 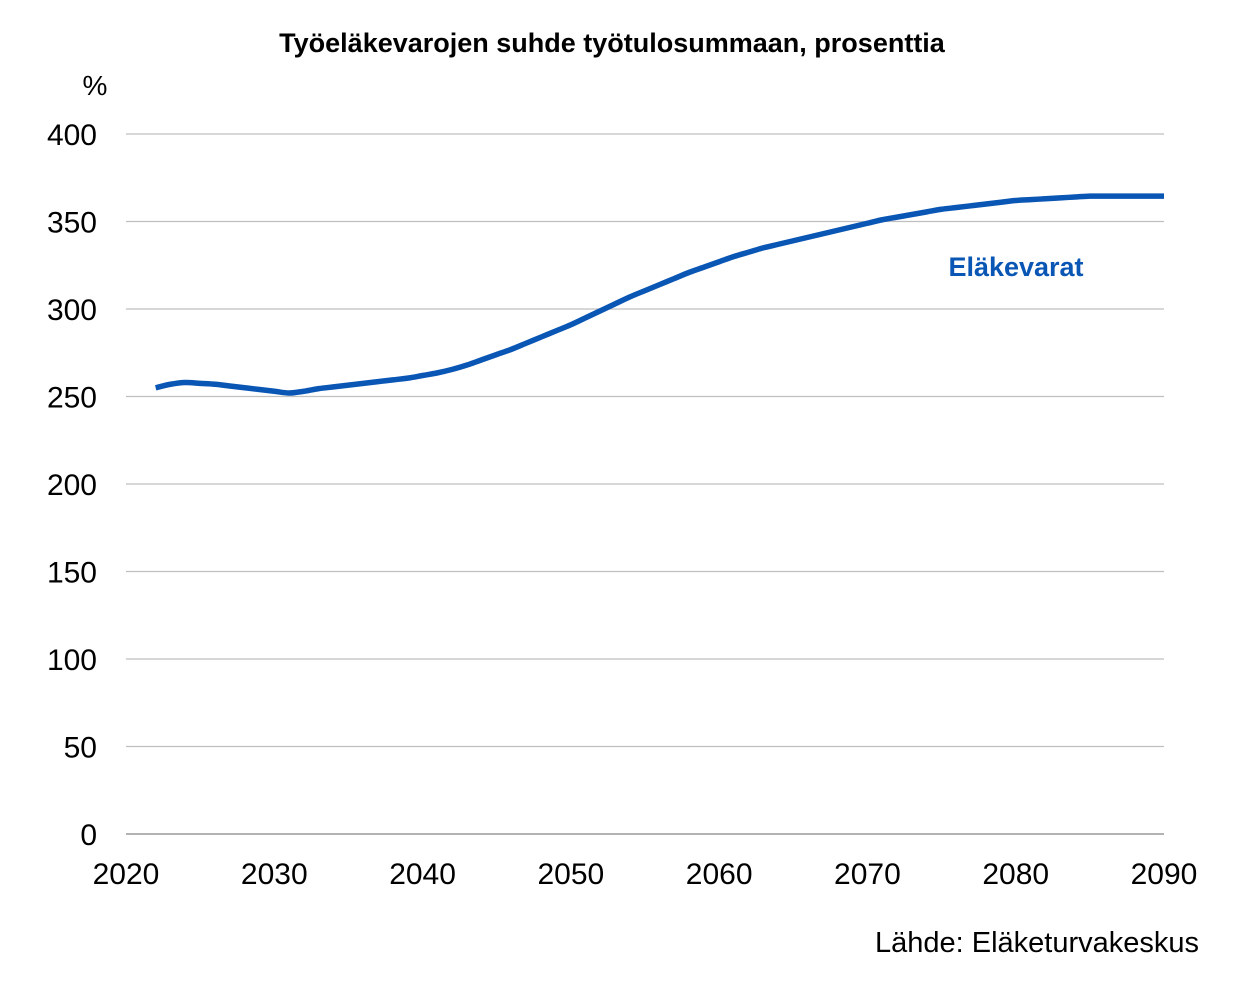 I want to click on x-tick-label: 2040, so click(x=422, y=874).